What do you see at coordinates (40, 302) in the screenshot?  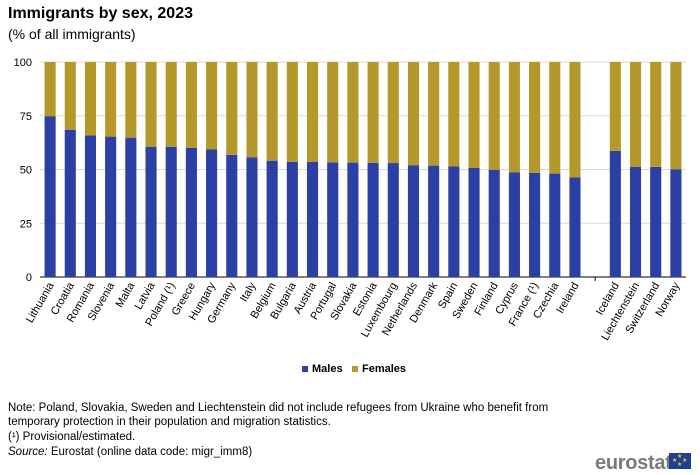 I see `x-tick-label: Lithuania` at bounding box center [40, 302].